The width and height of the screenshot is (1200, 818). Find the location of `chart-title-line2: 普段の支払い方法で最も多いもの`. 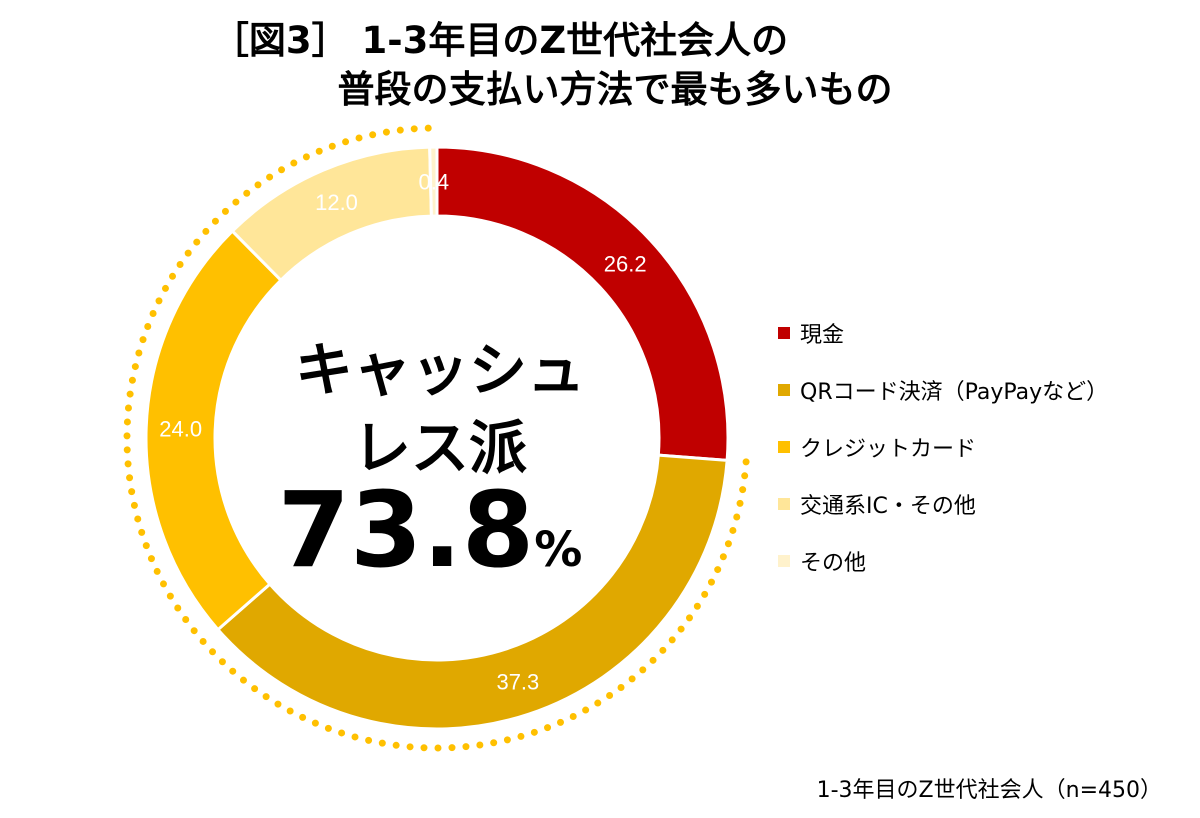

chart-title-line2: 普段の支払い方法で最も多いもの is located at coordinates (615, 89).